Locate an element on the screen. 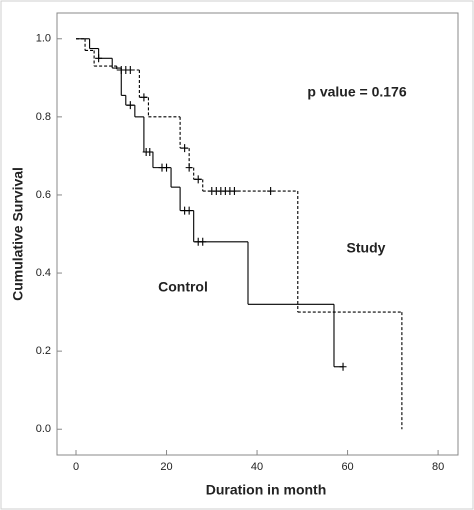 This screenshot has width=474, height=510. study-label: Study is located at coordinates (366, 248).